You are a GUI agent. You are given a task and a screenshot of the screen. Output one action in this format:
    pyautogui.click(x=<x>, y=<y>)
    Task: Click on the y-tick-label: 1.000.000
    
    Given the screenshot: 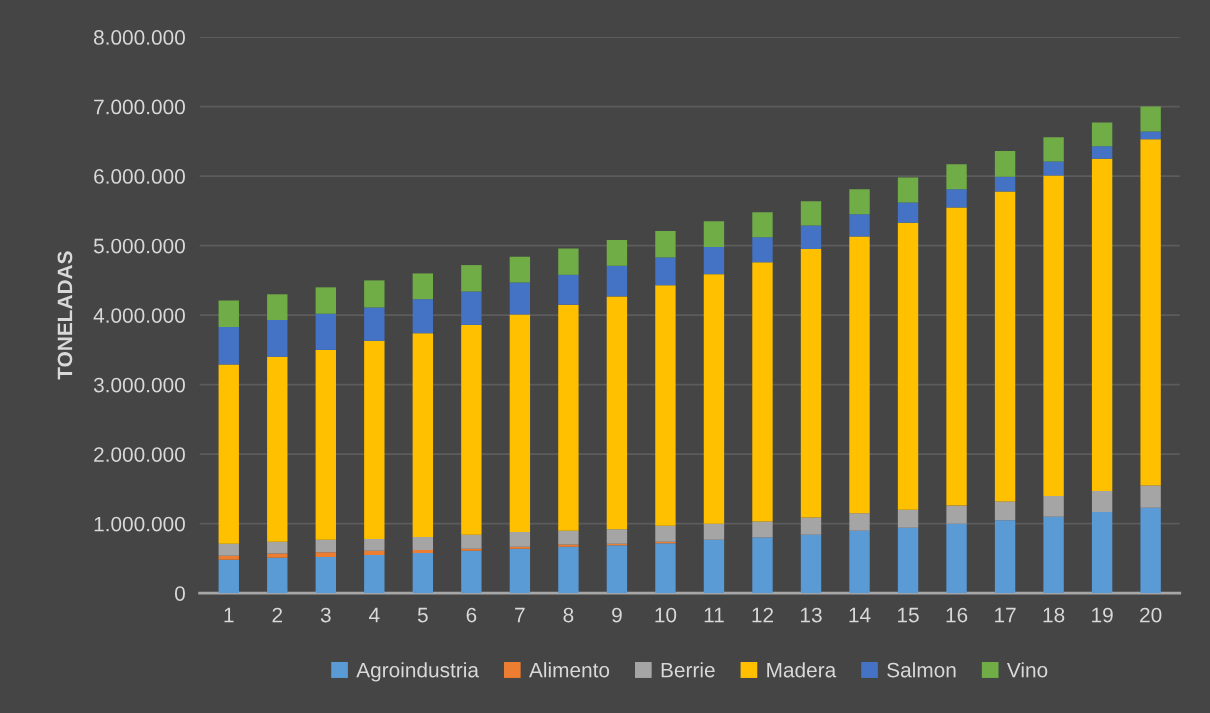 What is the action you would take?
    pyautogui.click(x=139, y=524)
    